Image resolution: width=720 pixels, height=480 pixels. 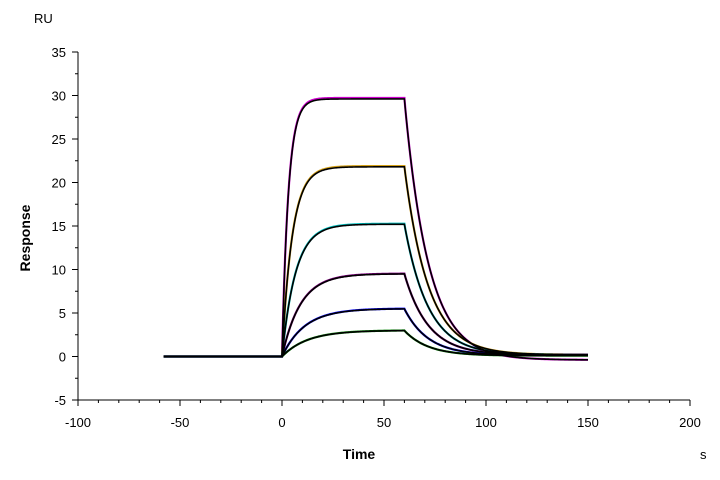 I want to click on x-tick-label: 50, so click(x=384, y=422).